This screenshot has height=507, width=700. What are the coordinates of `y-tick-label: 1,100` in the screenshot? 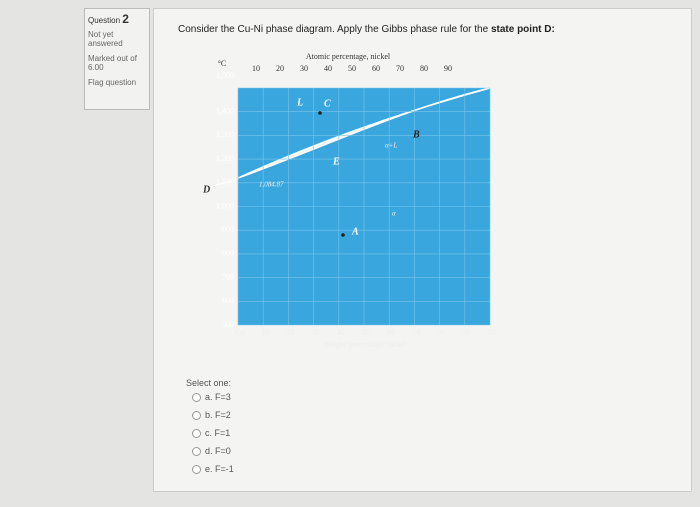 It's located at (225, 182).